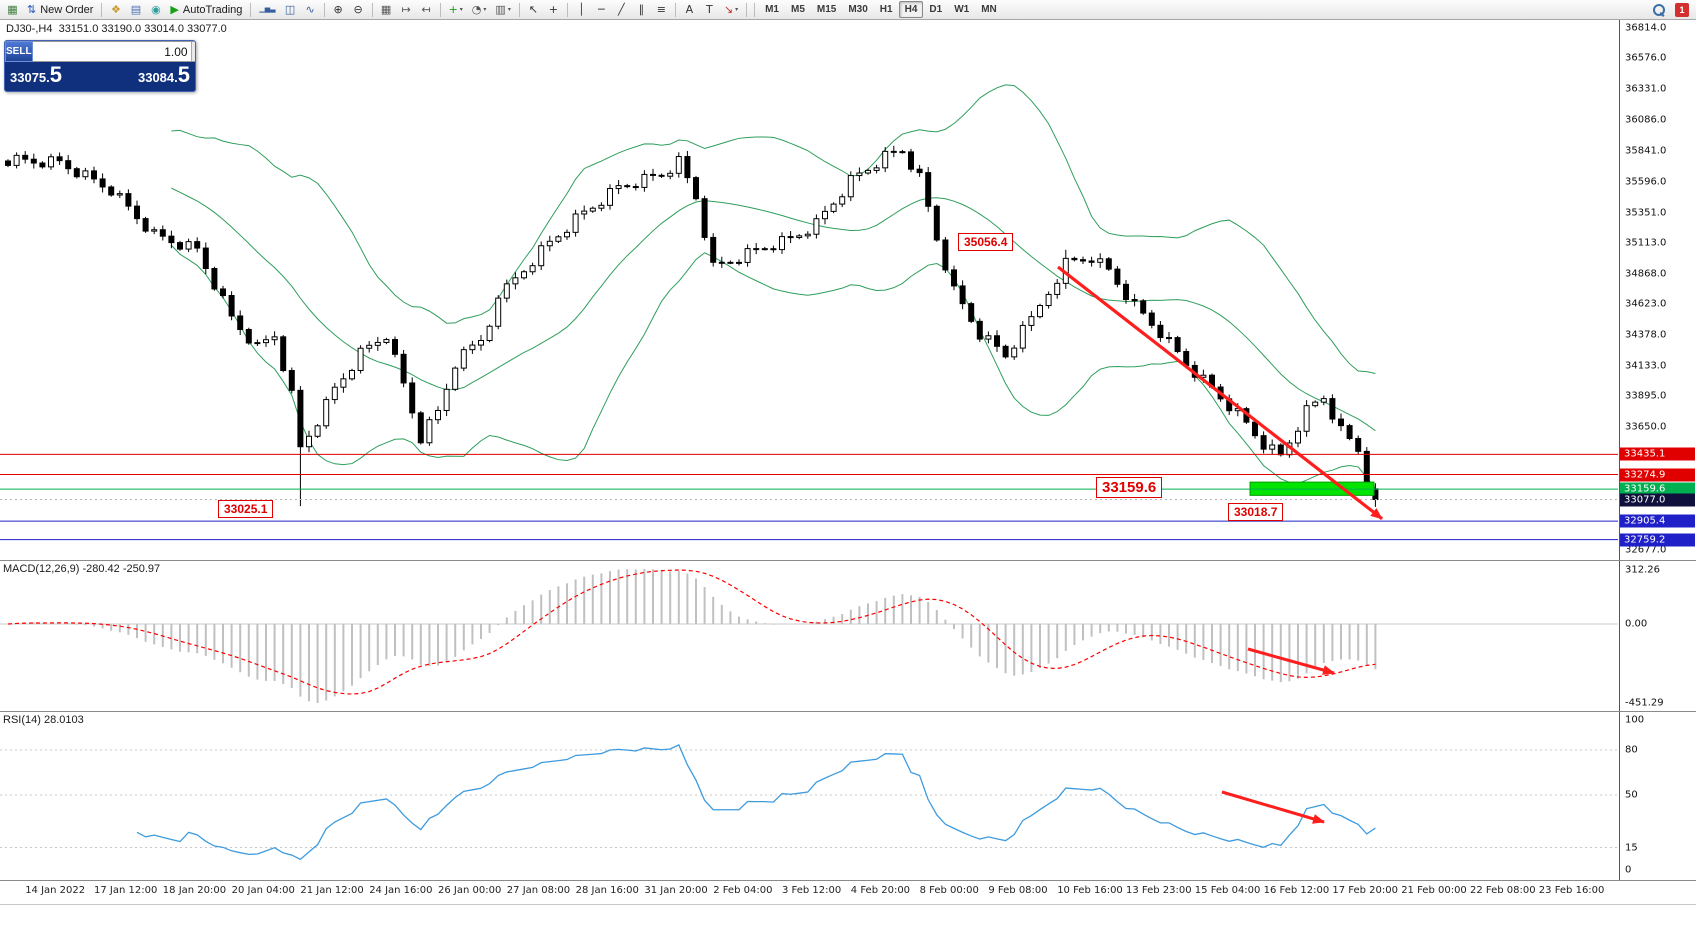  What do you see at coordinates (1646, 58) in the screenshot?
I see `price-tick: 36576.0` at bounding box center [1646, 58].